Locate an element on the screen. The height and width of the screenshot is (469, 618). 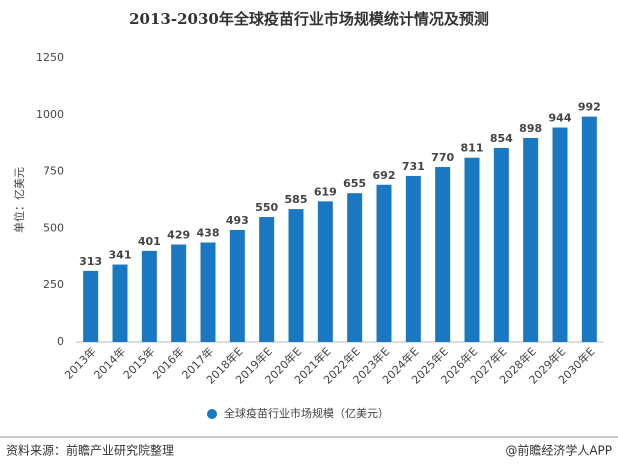
value-label: 655 is located at coordinates (354, 183).